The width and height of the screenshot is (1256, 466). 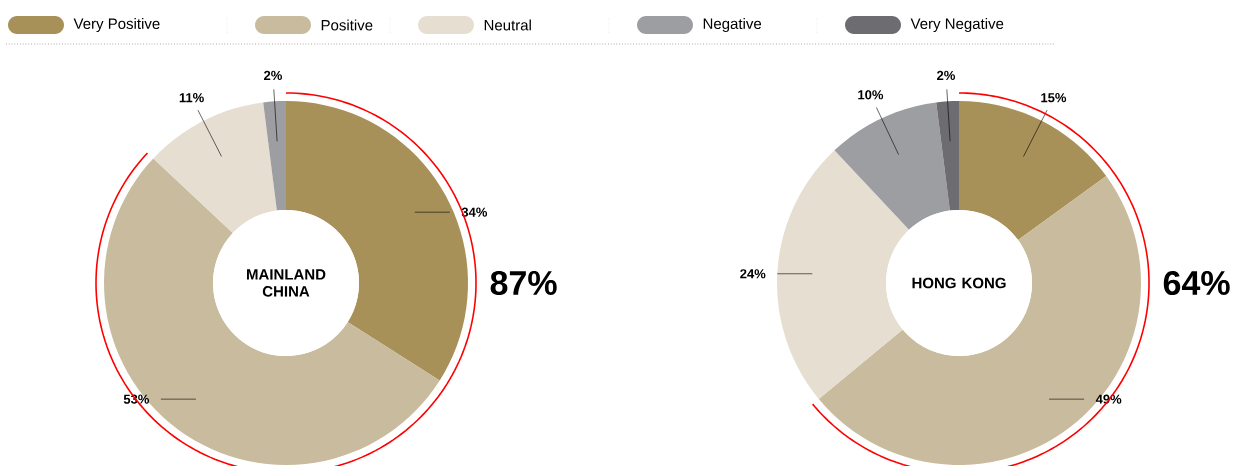 What do you see at coordinates (1054, 98) in the screenshot?
I see `data-label: 15%` at bounding box center [1054, 98].